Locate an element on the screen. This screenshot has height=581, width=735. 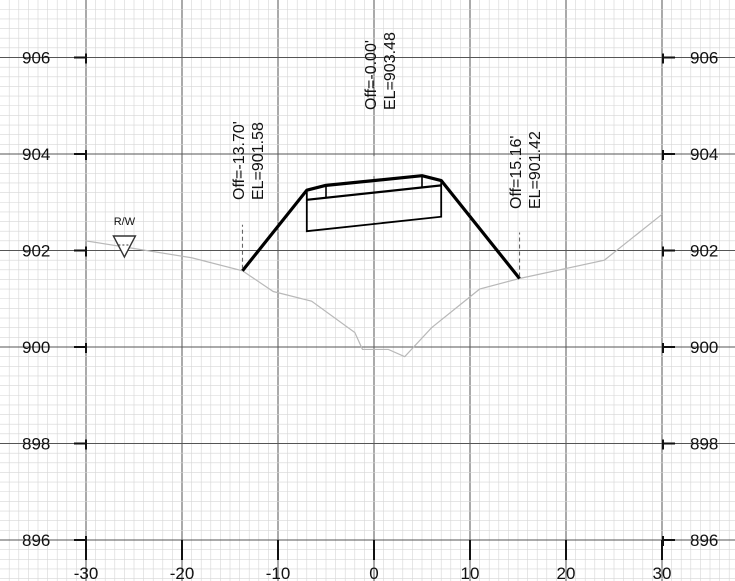
right-of-way-marker: R/W is located at coordinates (124, 237).